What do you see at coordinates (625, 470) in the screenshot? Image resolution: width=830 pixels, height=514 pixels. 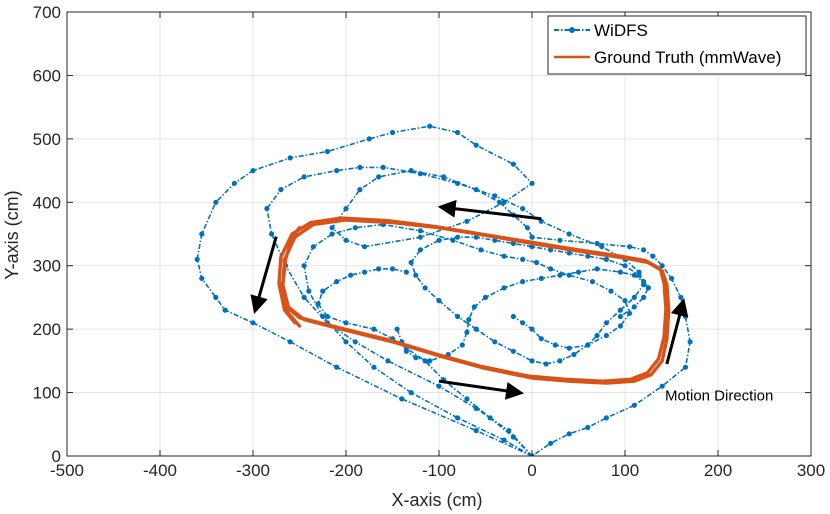 I see `x-tick-label: 100` at bounding box center [625, 470].